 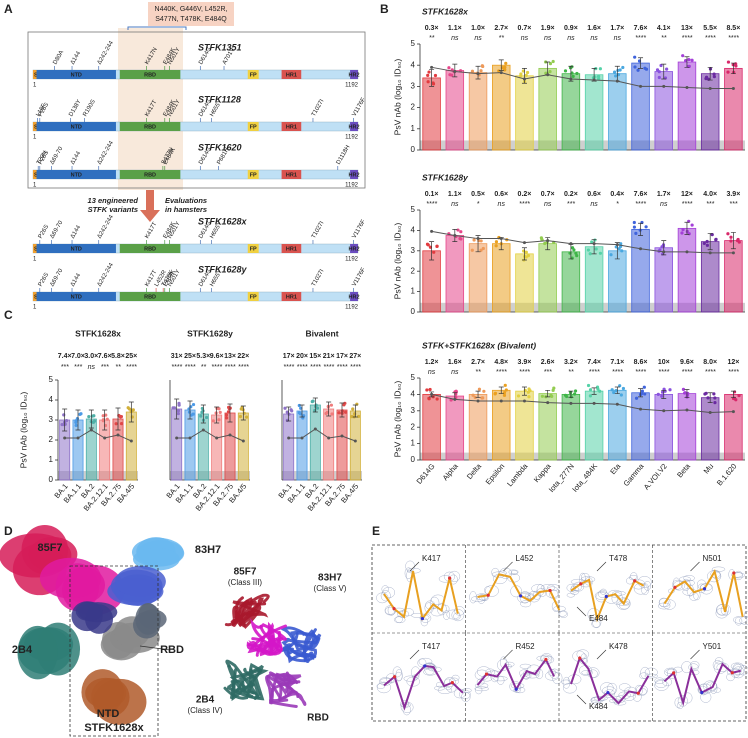 I want to click on fold-label: 7.1×, so click(x=617, y=362).